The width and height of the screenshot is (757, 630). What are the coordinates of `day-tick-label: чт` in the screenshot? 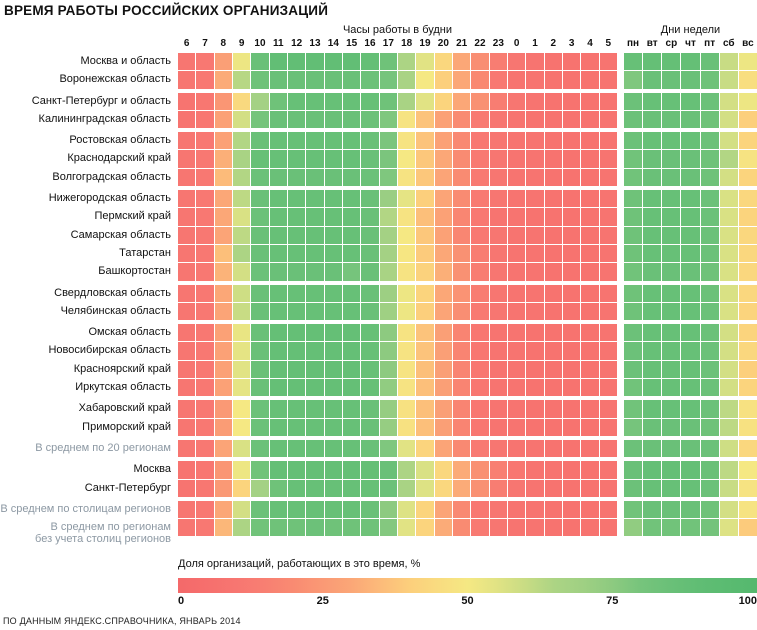 It's located at (690, 43).